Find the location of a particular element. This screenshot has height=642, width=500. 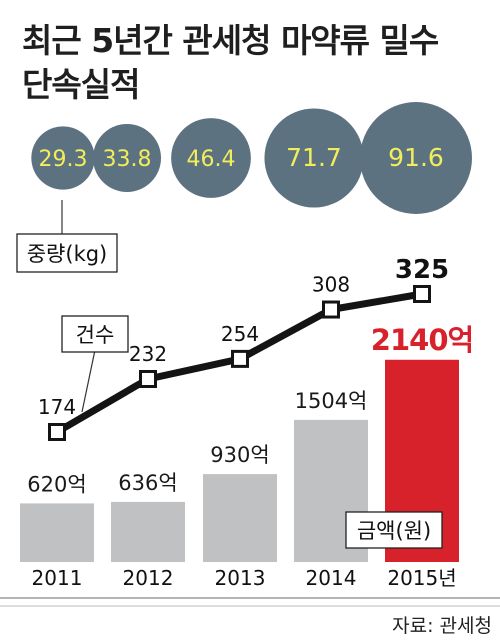

amount-legend-box is located at coordinates (394, 530).